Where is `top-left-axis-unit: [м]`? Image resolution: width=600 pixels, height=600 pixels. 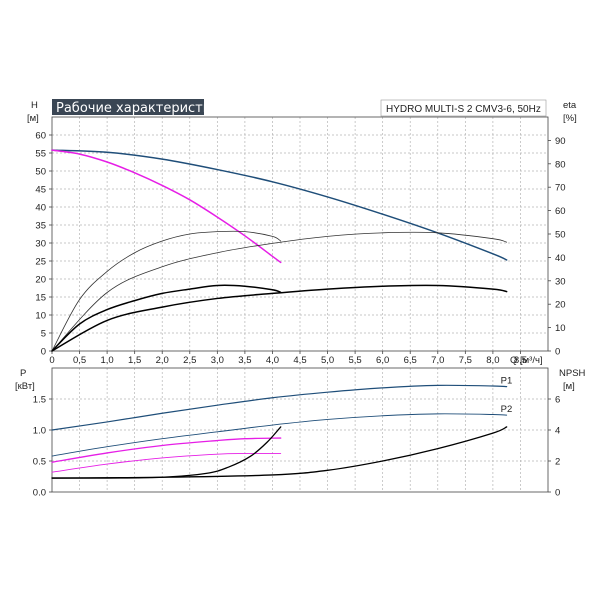
top-left-axis-unit: [м] is located at coordinates (33, 118).